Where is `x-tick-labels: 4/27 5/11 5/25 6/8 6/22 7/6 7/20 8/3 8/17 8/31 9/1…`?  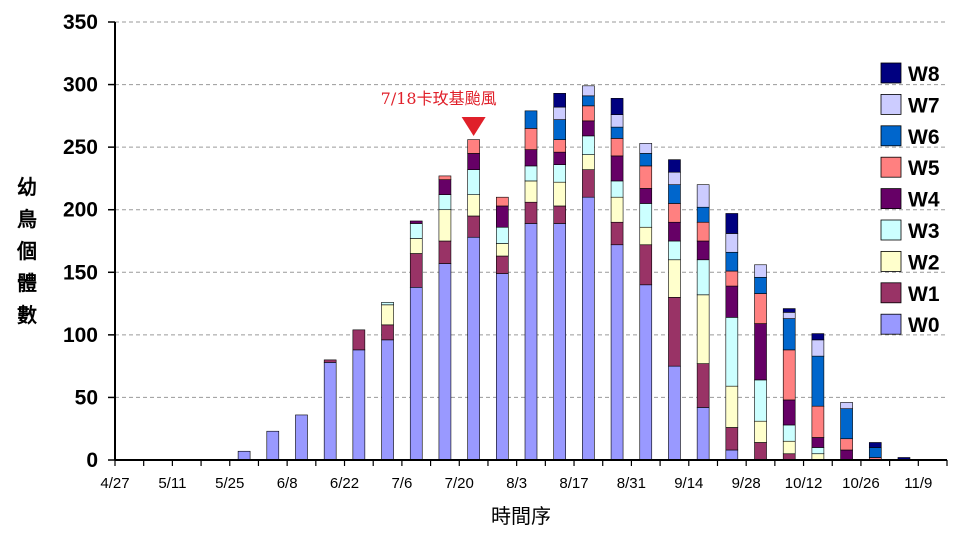 x-tick-labels: 4/27 5/11 5/25 6/8 6/22 7/6 7/20 8/3 8/17 8/31 9/1… is located at coordinates (516, 483).